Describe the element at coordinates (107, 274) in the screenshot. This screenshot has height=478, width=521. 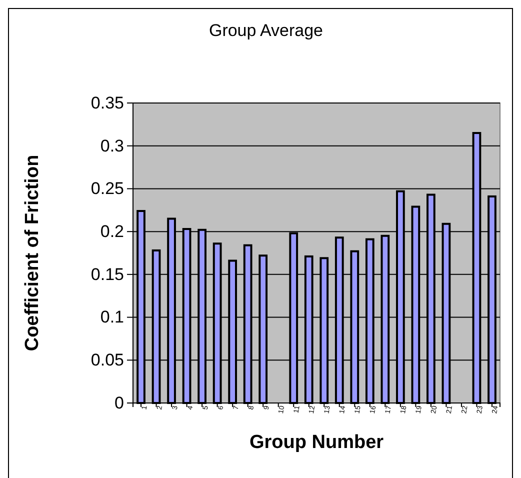
I see `y-tick-label: 0.15` at that location.